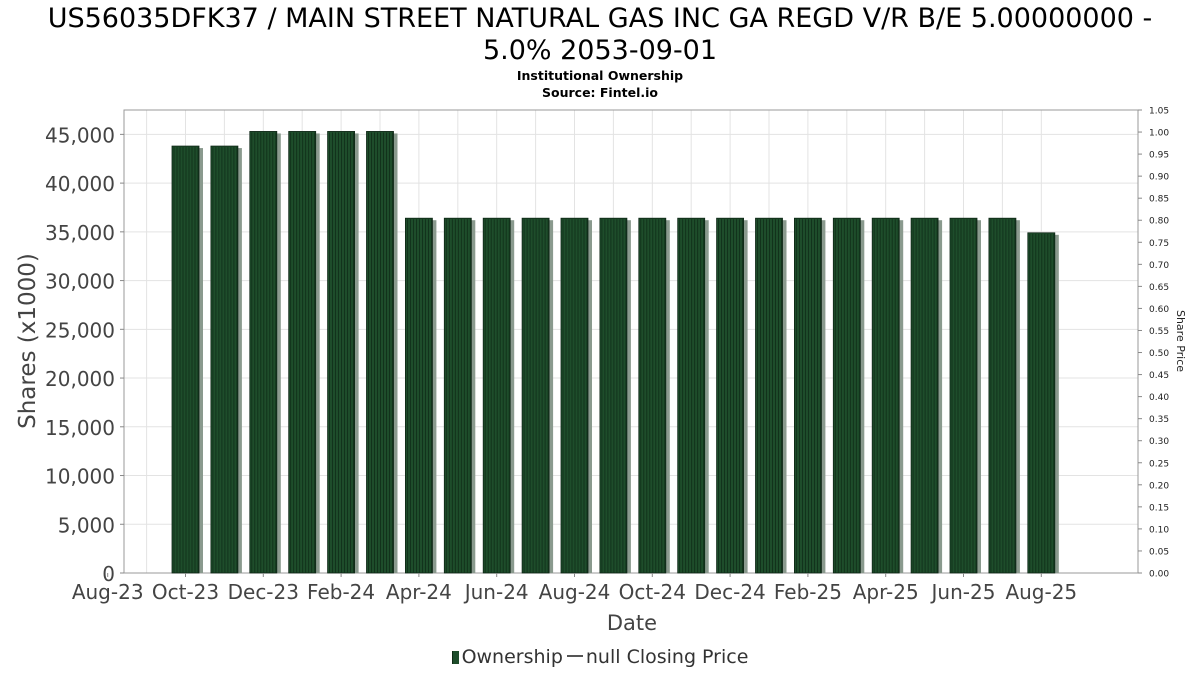 The image size is (1200, 675). I want to click on y2-axis-label: Share Price, so click(1180, 341).